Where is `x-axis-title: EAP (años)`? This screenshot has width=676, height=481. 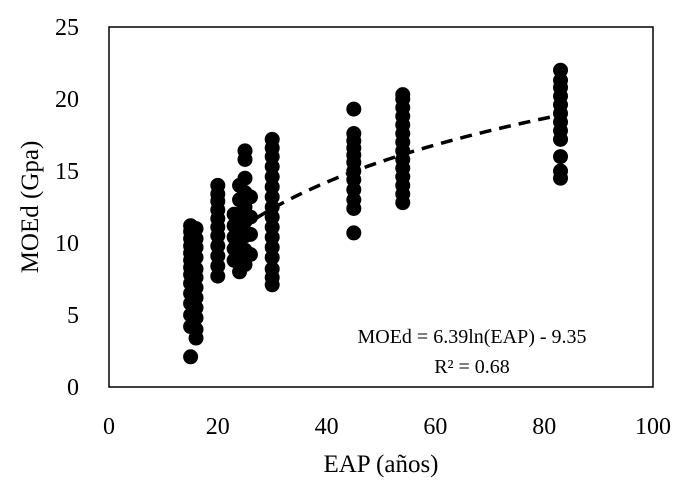 x-axis-title: EAP (años) is located at coordinates (380, 464).